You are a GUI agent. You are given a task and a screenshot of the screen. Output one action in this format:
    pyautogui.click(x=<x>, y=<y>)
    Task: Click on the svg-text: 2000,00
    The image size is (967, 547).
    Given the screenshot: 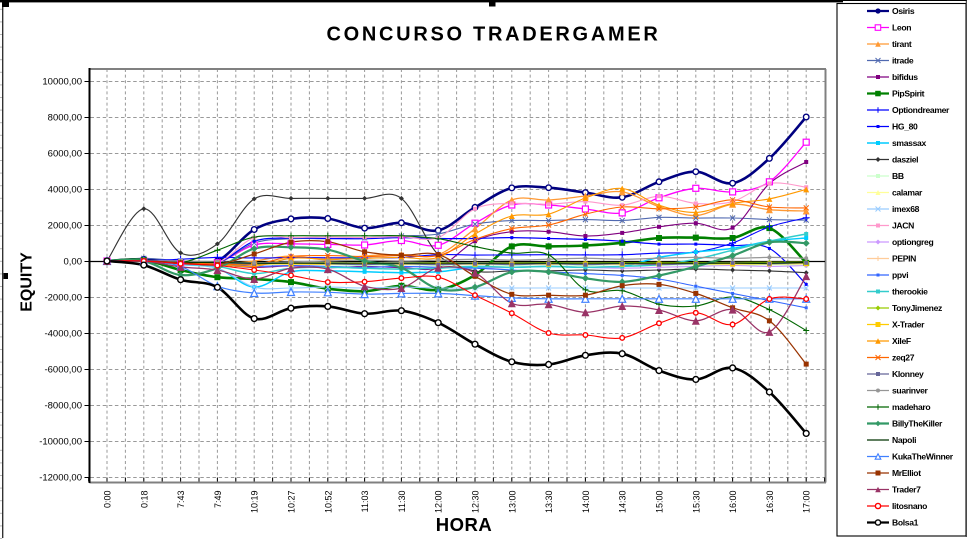 What is the action you would take?
    pyautogui.click(x=65, y=226)
    